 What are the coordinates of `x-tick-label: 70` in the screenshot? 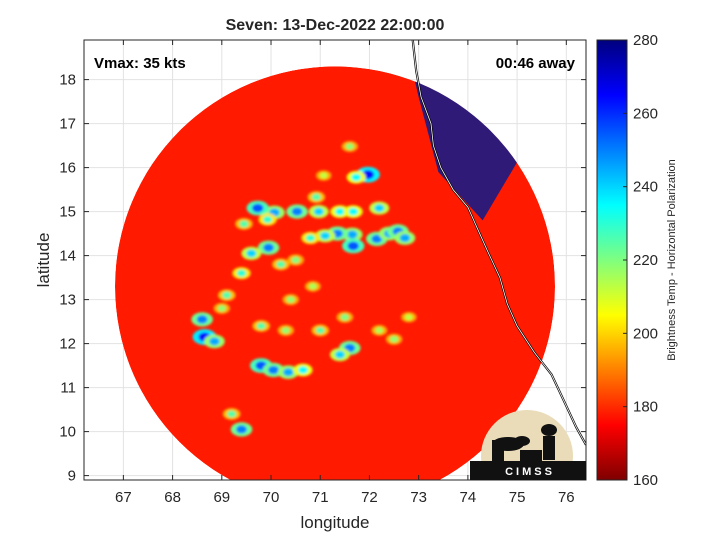 It's located at (271, 497).